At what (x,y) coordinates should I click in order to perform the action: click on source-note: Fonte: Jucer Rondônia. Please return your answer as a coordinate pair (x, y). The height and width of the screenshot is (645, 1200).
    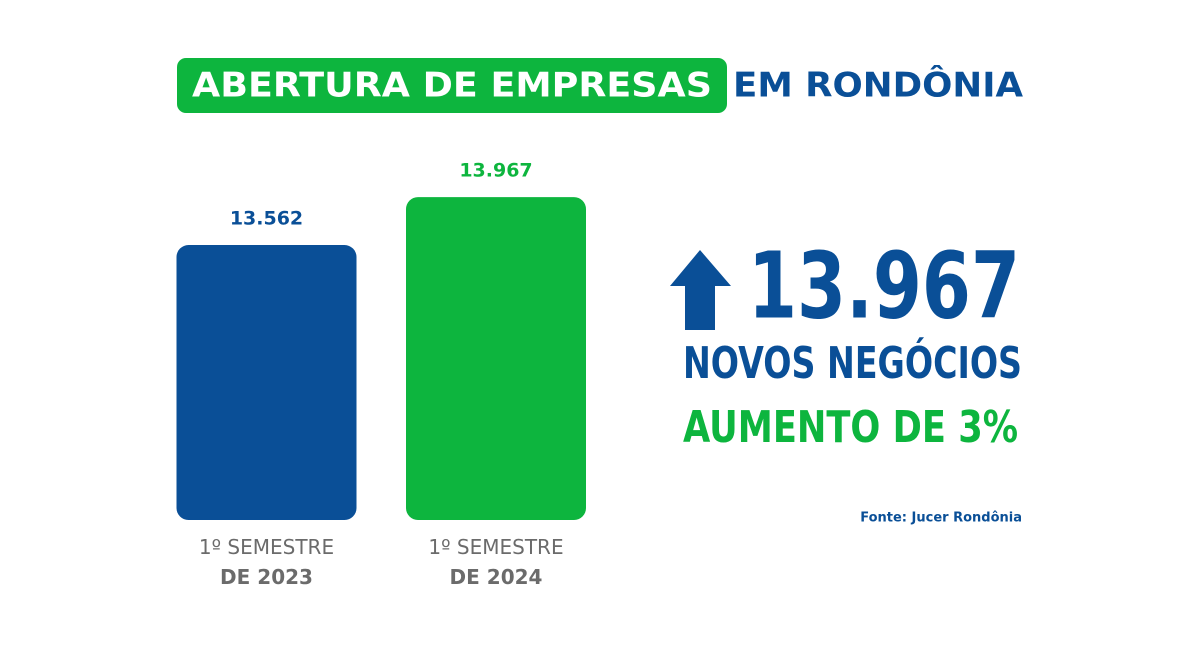
    Looking at the image, I should click on (941, 518).